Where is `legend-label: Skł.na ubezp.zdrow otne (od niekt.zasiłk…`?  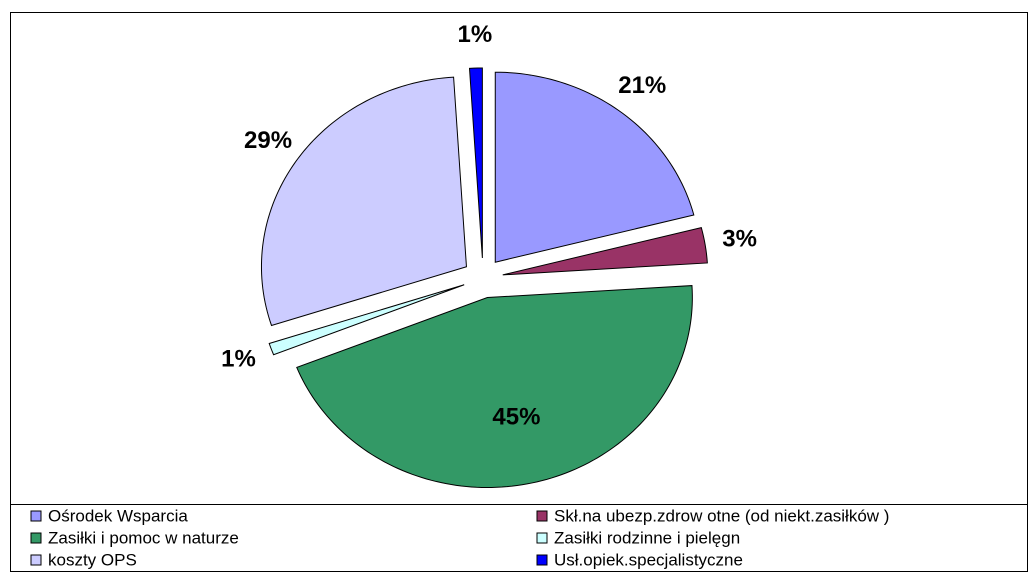
legend-label: Skł.na ubezp.zdrow otne (od niekt.zasiłk… is located at coordinates (721, 515).